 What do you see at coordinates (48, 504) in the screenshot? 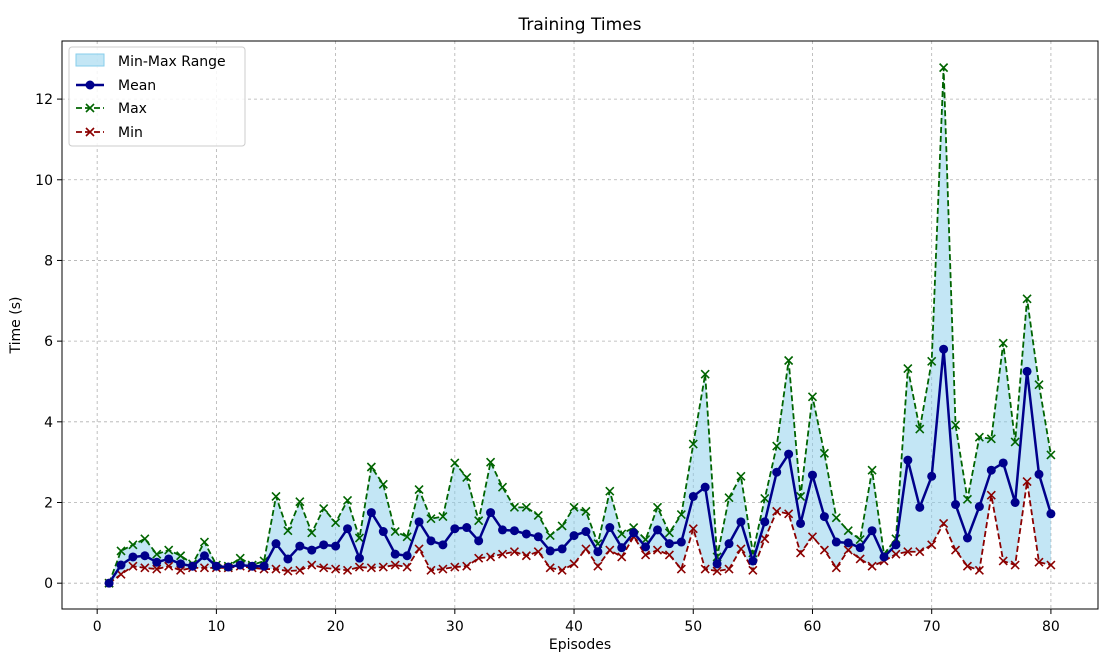
I see `y-tick-label: 2` at bounding box center [48, 504].